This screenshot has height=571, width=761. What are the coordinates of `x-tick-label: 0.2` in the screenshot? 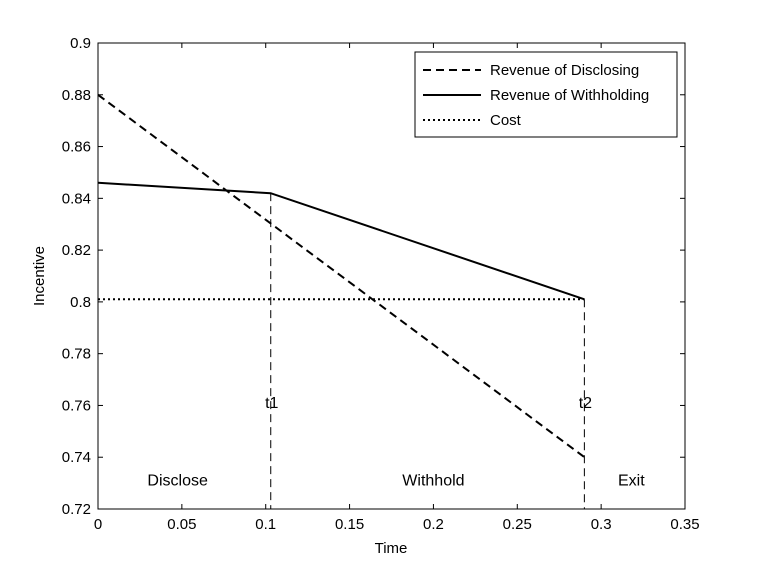 It's located at (433, 524).